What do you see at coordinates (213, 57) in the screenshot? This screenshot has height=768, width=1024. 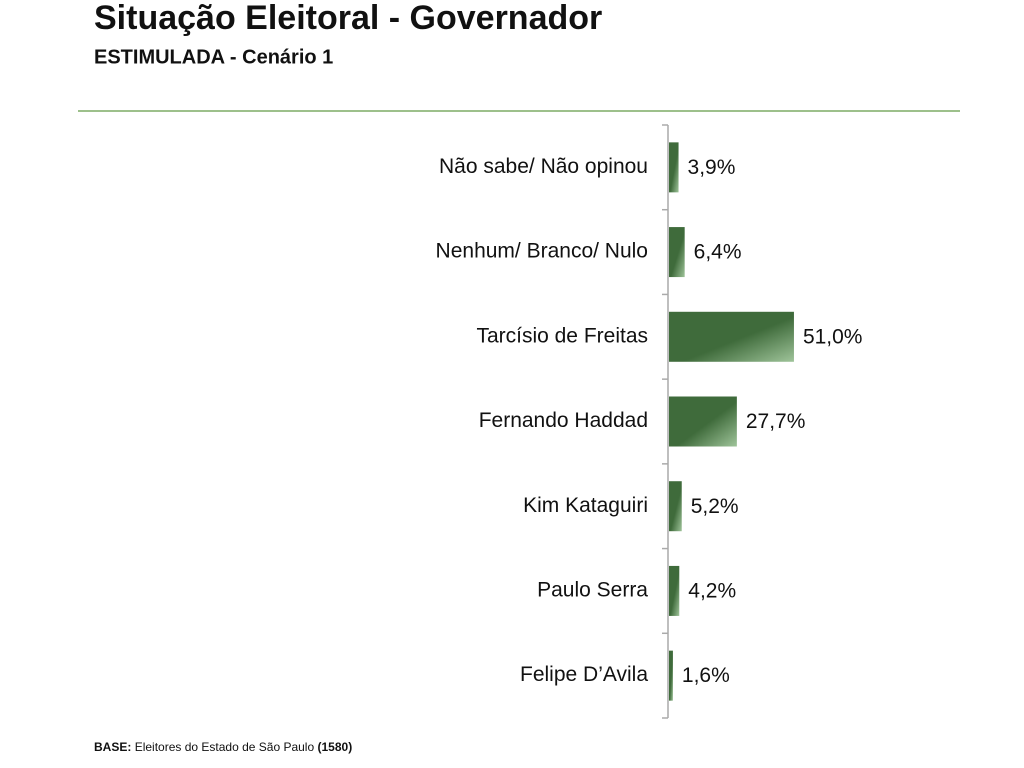 I see `chart-subtitle: ESTIMULADA - Cenário 1` at bounding box center [213, 57].